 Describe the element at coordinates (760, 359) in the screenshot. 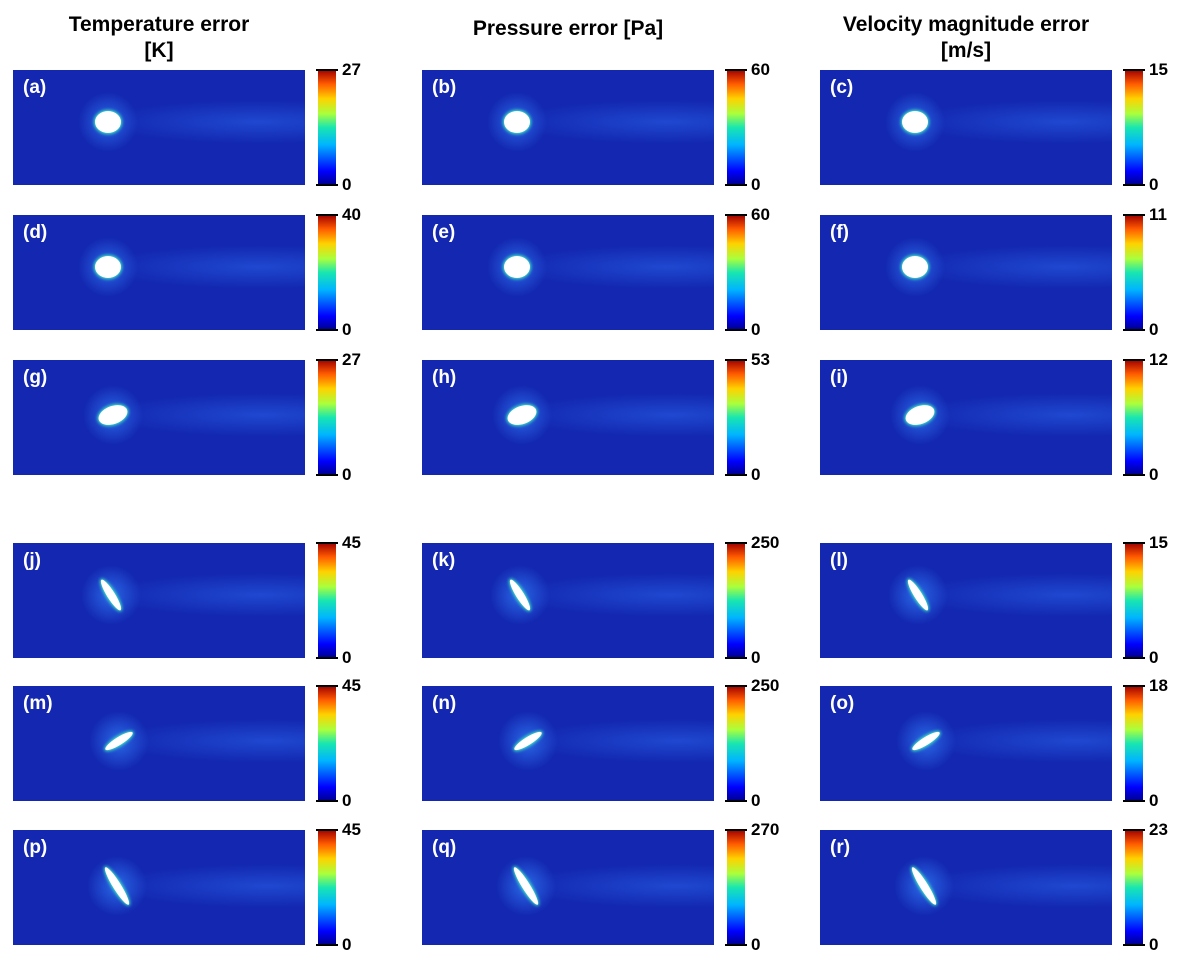

I see `colorbar-max-label: 53` at that location.